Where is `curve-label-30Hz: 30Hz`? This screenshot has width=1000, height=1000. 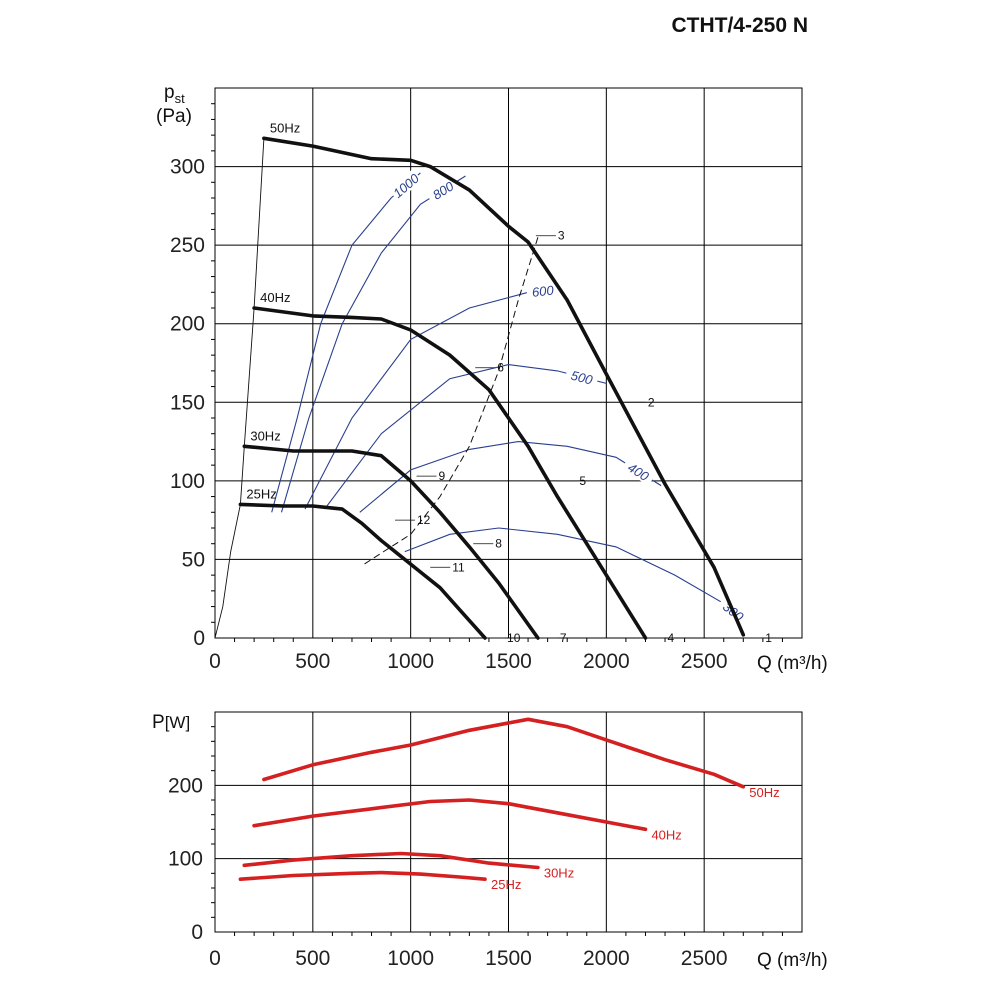
curve-label-30Hz: 30Hz is located at coordinates (265, 435).